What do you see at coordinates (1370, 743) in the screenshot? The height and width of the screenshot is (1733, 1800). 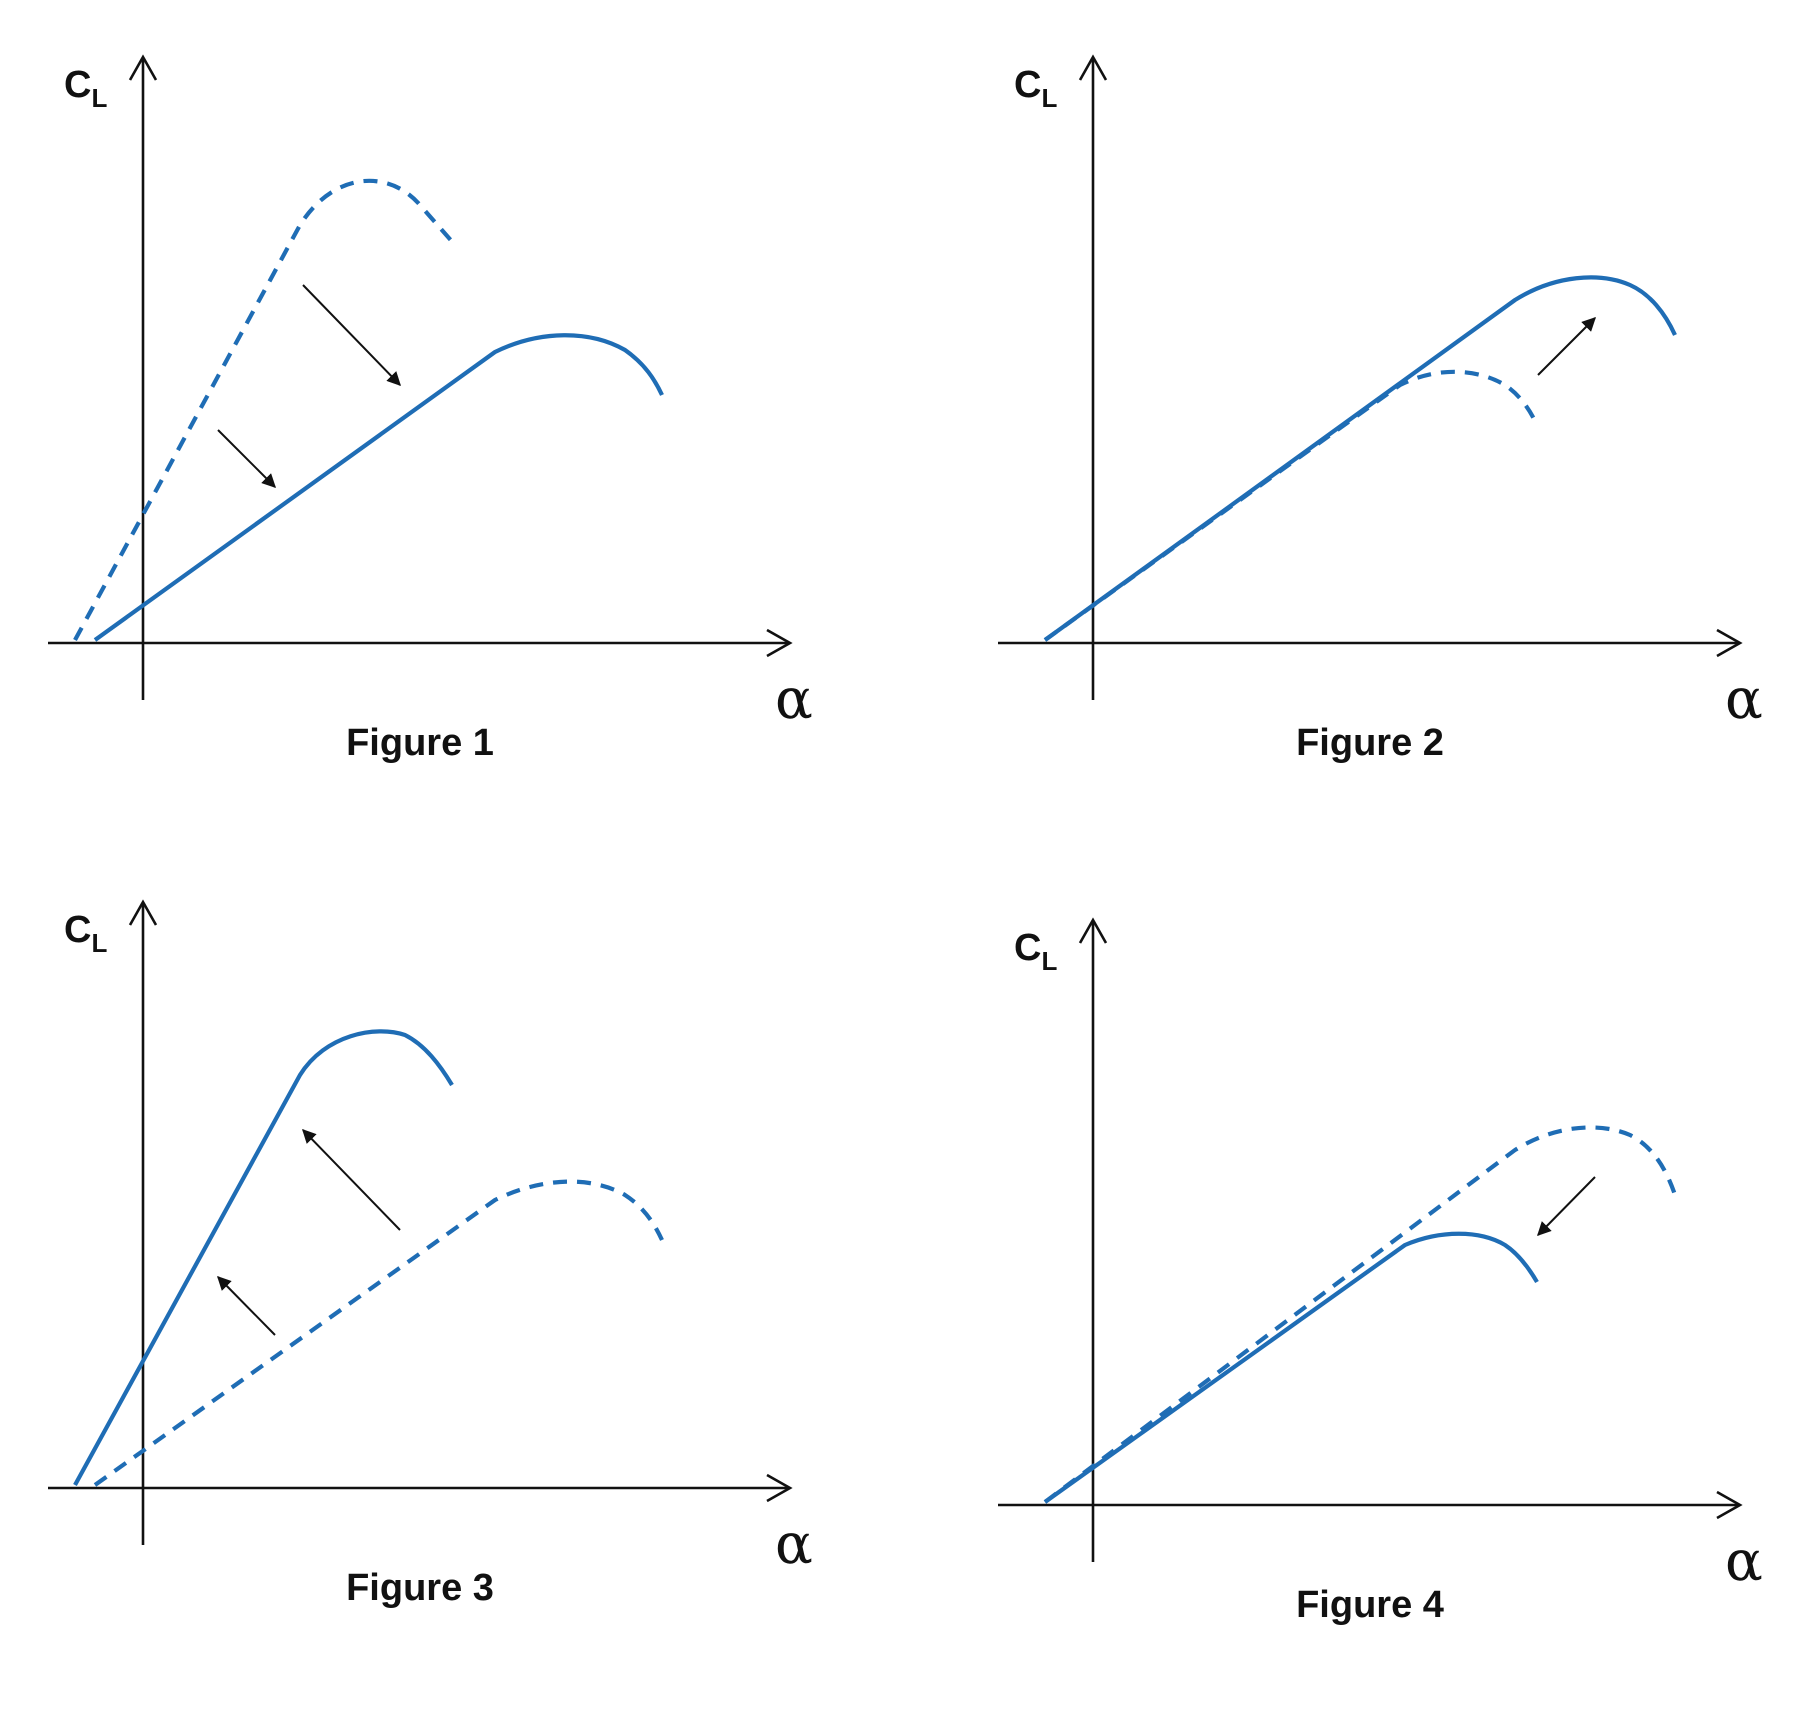 I see `figure-caption: Figure 2` at bounding box center [1370, 743].